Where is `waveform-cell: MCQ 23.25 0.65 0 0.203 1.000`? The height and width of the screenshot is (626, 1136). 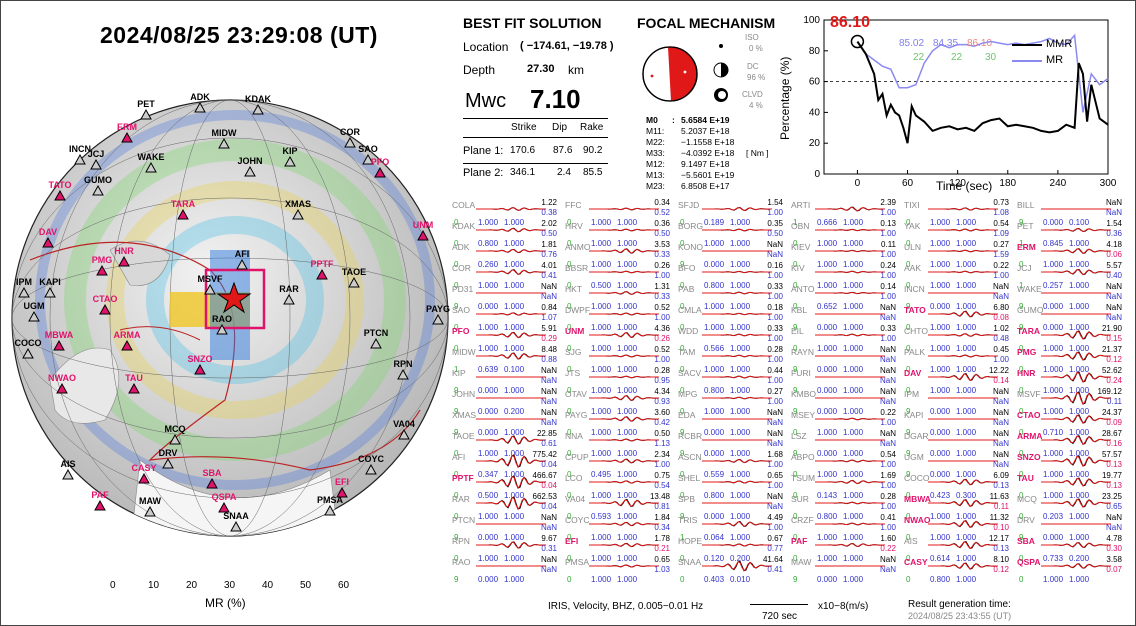 waveform-cell: MCQ 23.25 0.65 0 0.203 1.000 is located at coordinates (1069, 506).